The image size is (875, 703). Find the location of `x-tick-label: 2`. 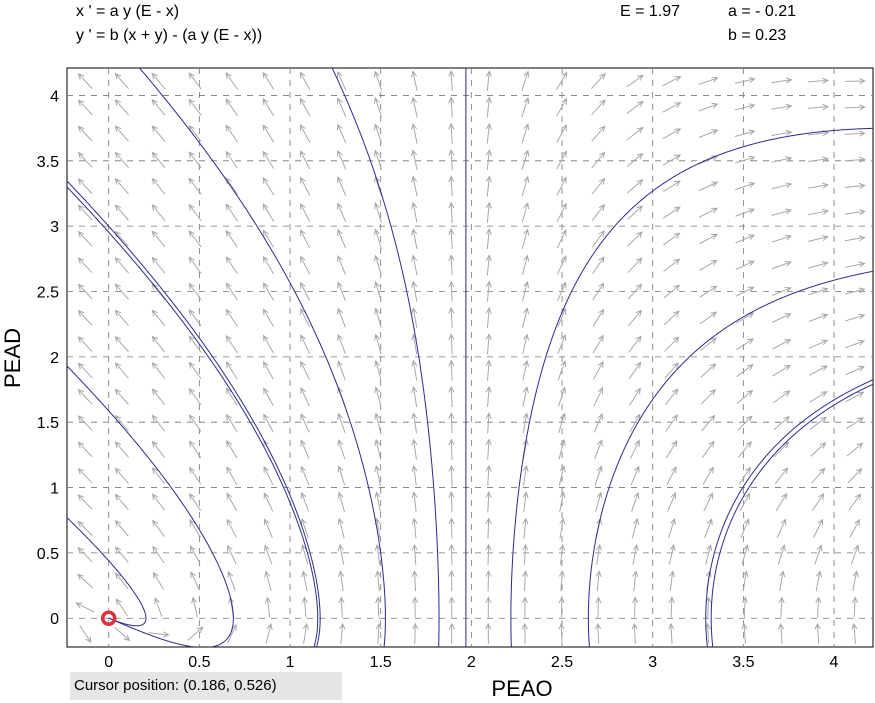

x-tick-label: 2 is located at coordinates (471, 662).